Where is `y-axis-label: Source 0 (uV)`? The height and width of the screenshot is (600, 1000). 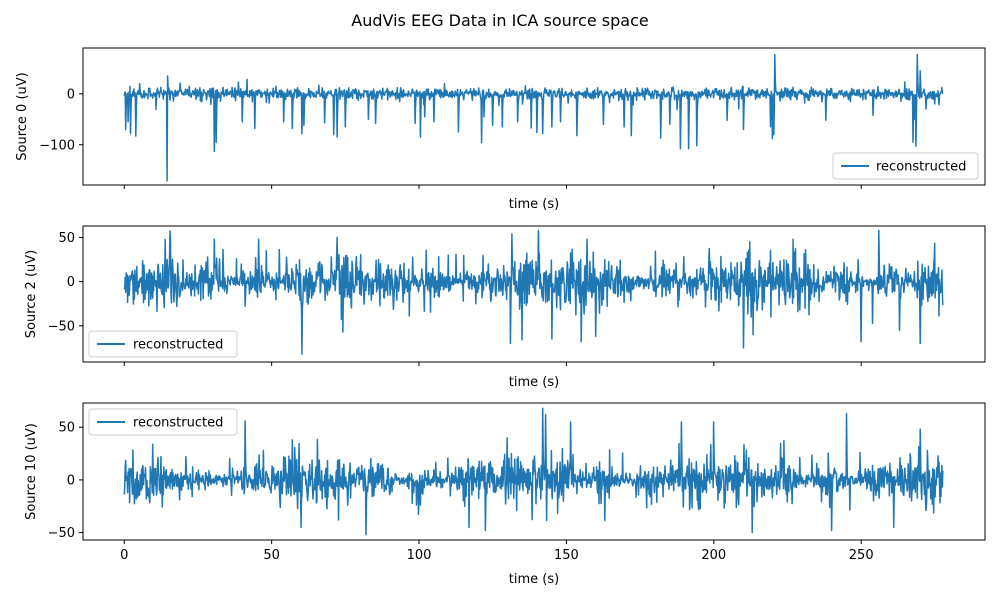
y-axis-label: Source 0 (uV) is located at coordinates (22, 116).